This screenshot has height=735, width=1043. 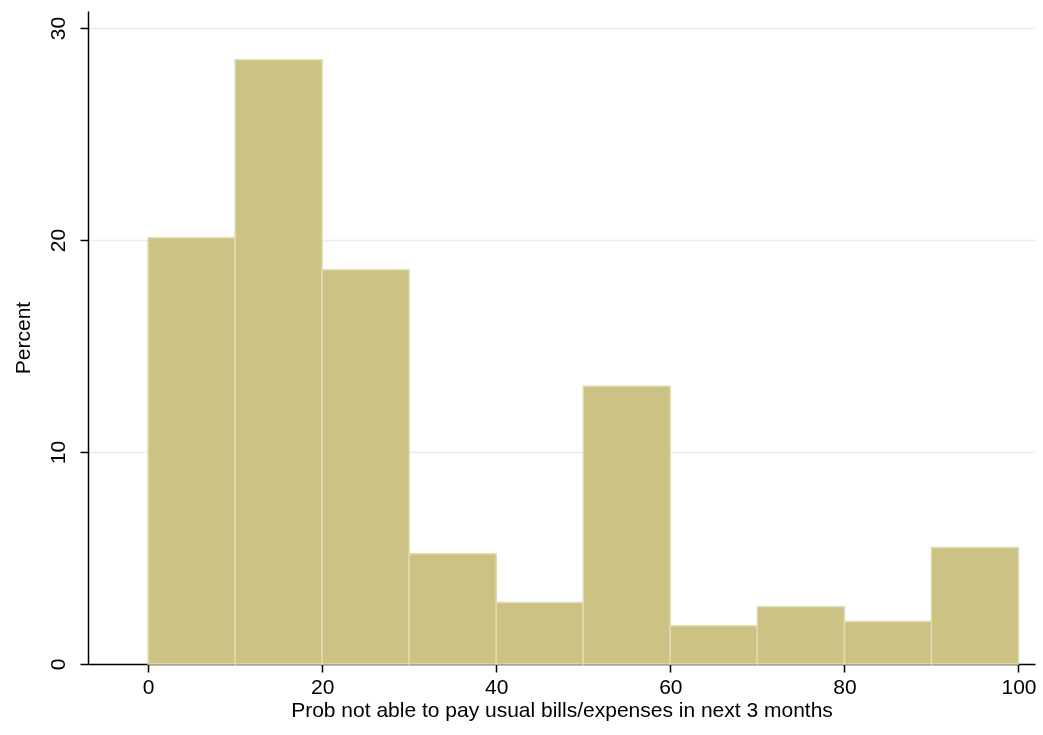 What do you see at coordinates (148, 686) in the screenshot?
I see `x-tick-label: 0` at bounding box center [148, 686].